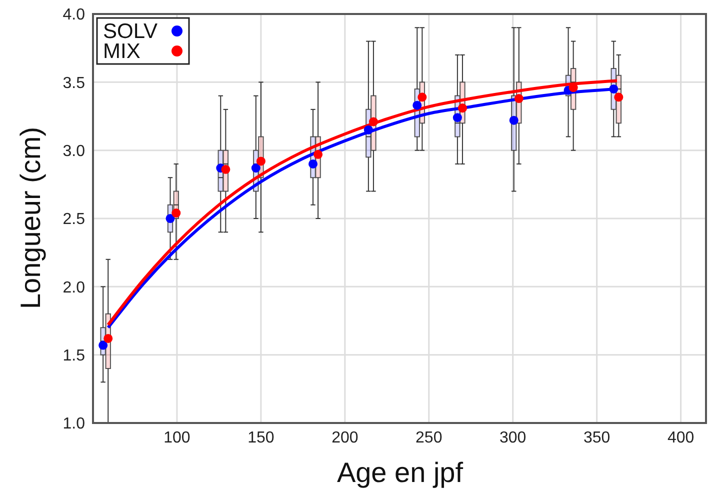 This screenshot has width=708, height=496. What do you see at coordinates (74, 151) in the screenshot?
I see `y-tick-label: 3.0` at bounding box center [74, 151].